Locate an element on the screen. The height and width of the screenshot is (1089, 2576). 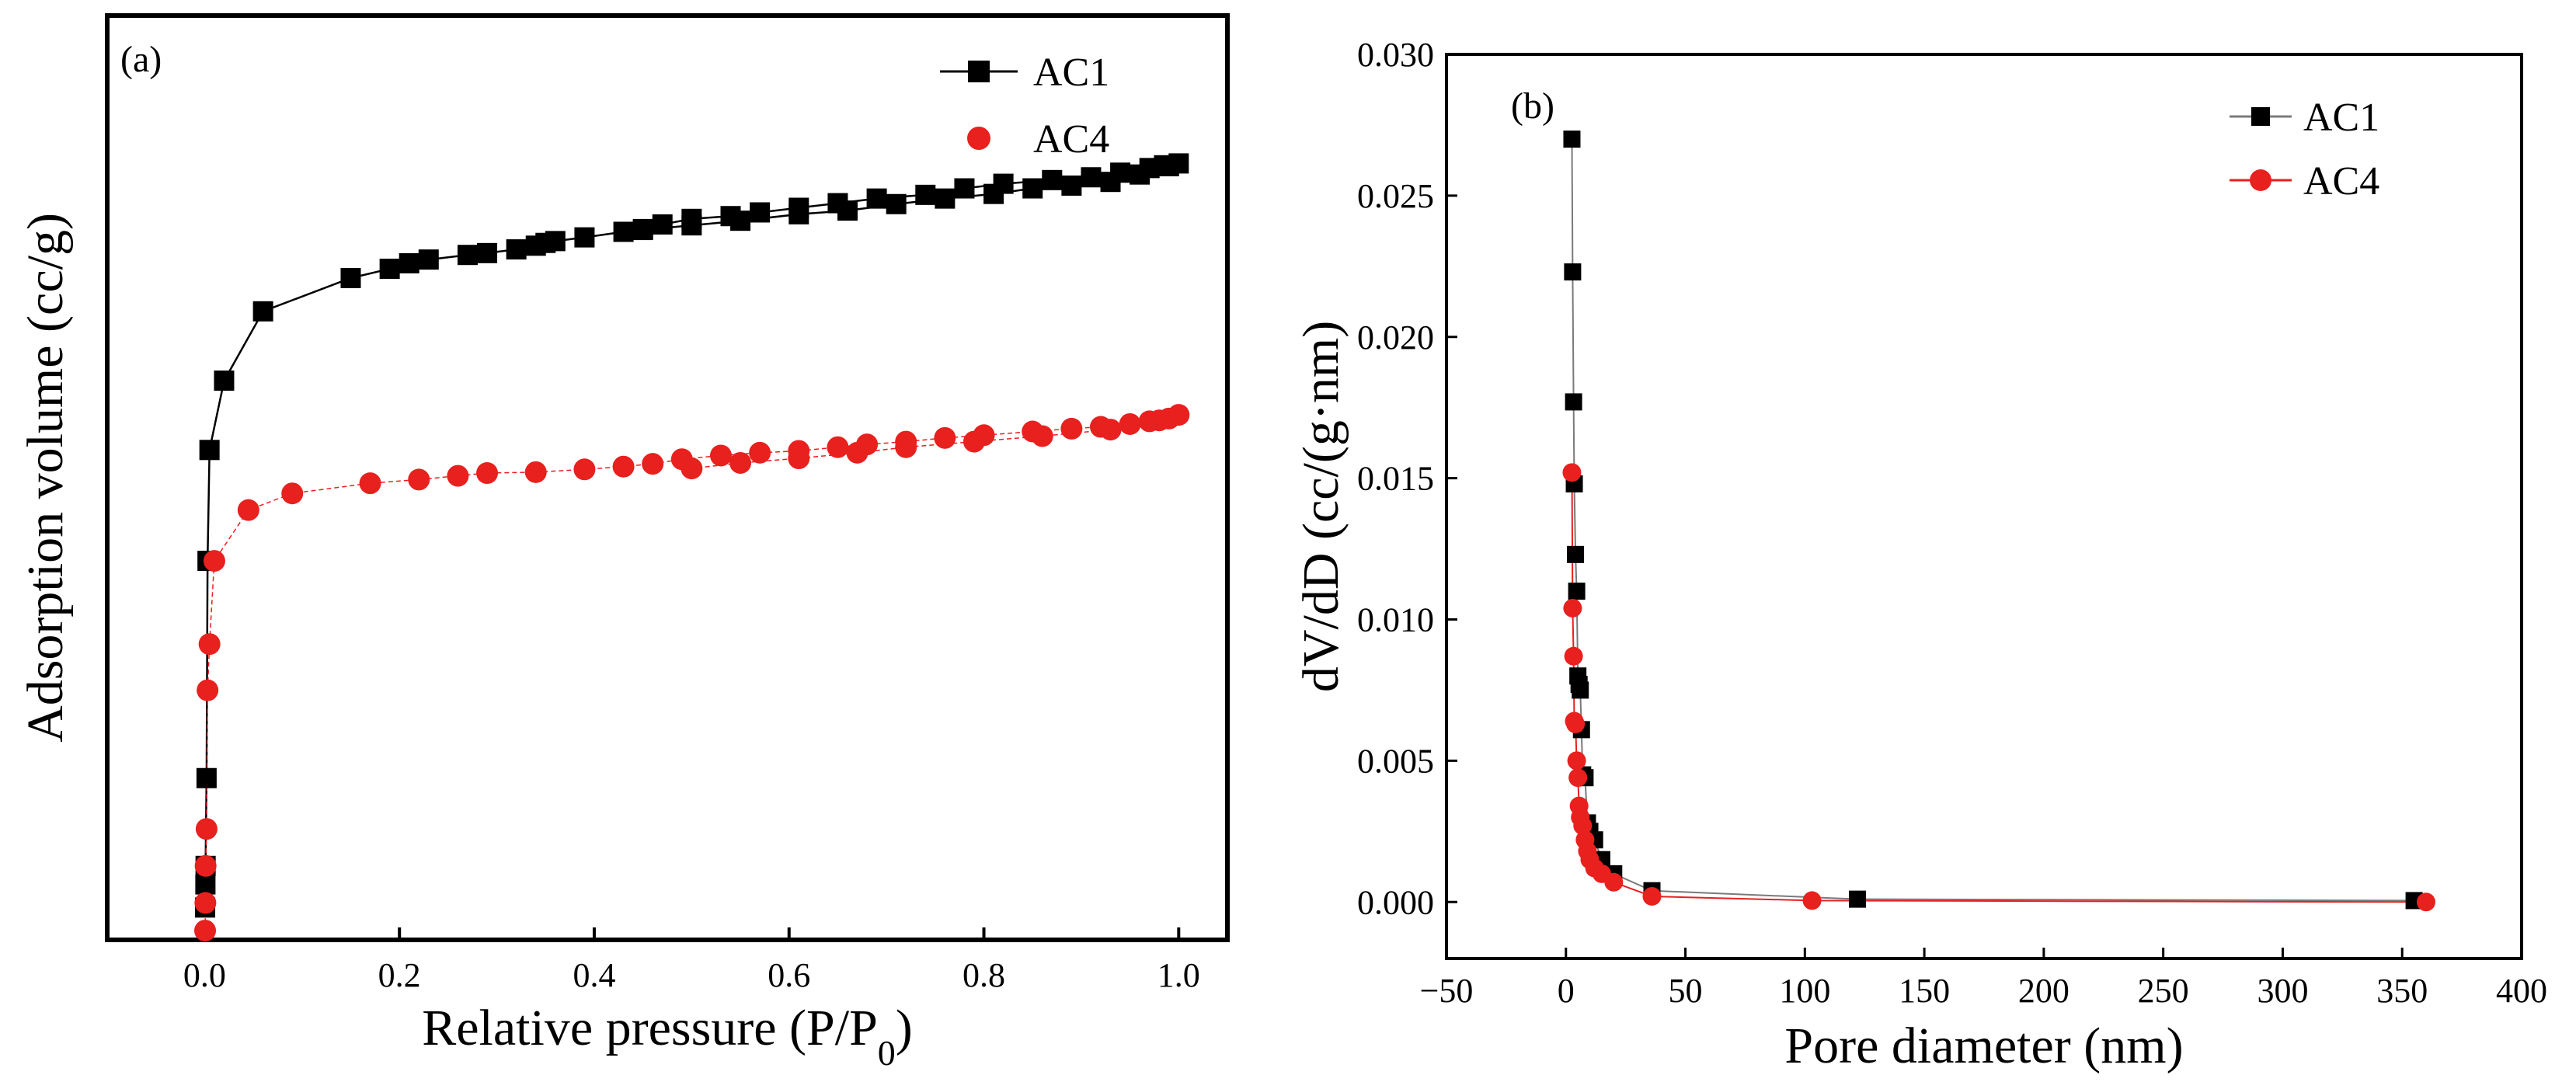
x-tick-label-b: 300 is located at coordinates (2282, 991).